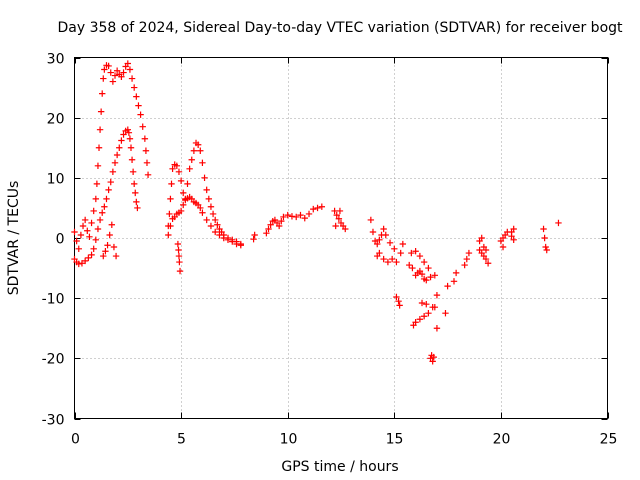 This screenshot has width=640, height=480. I want to click on y-tick-label: -10, so click(53, 300).